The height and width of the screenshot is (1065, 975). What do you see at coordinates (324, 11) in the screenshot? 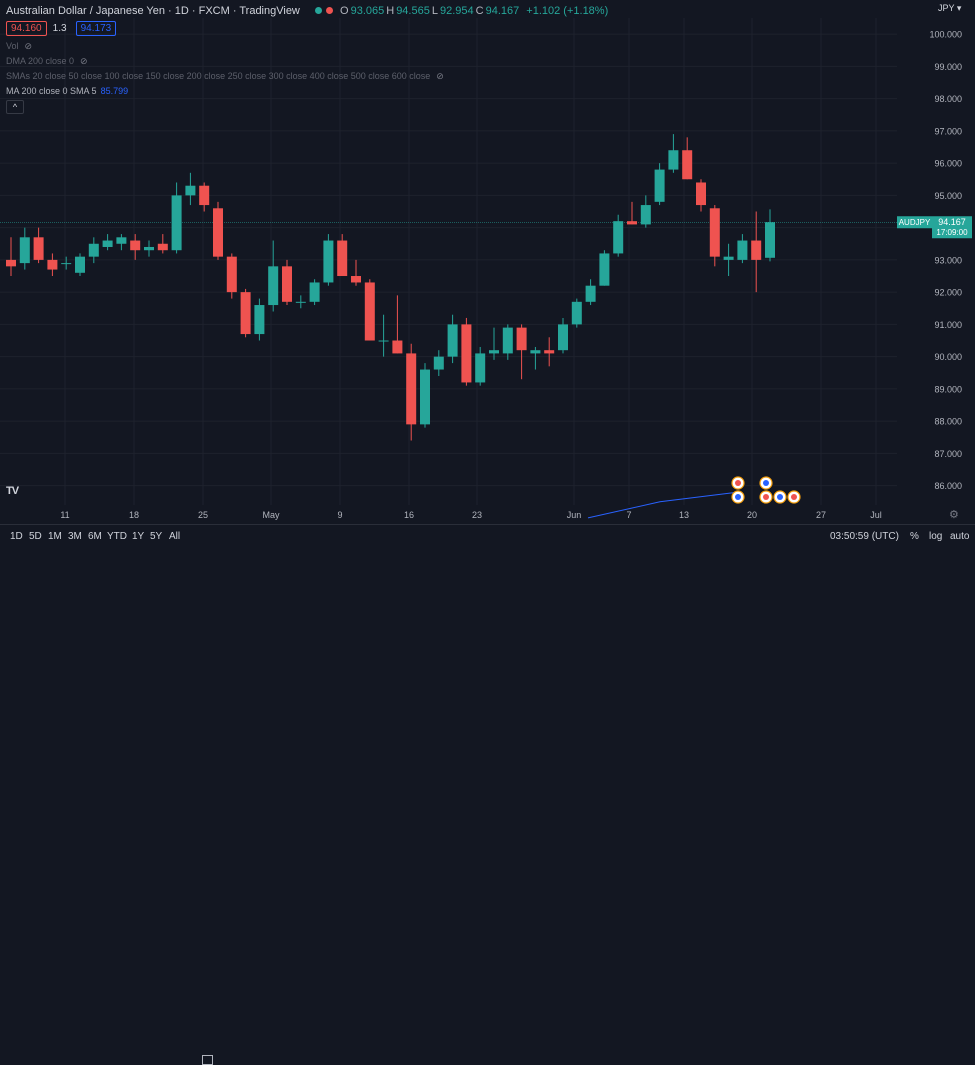
I see `market-status` at bounding box center [324, 11].